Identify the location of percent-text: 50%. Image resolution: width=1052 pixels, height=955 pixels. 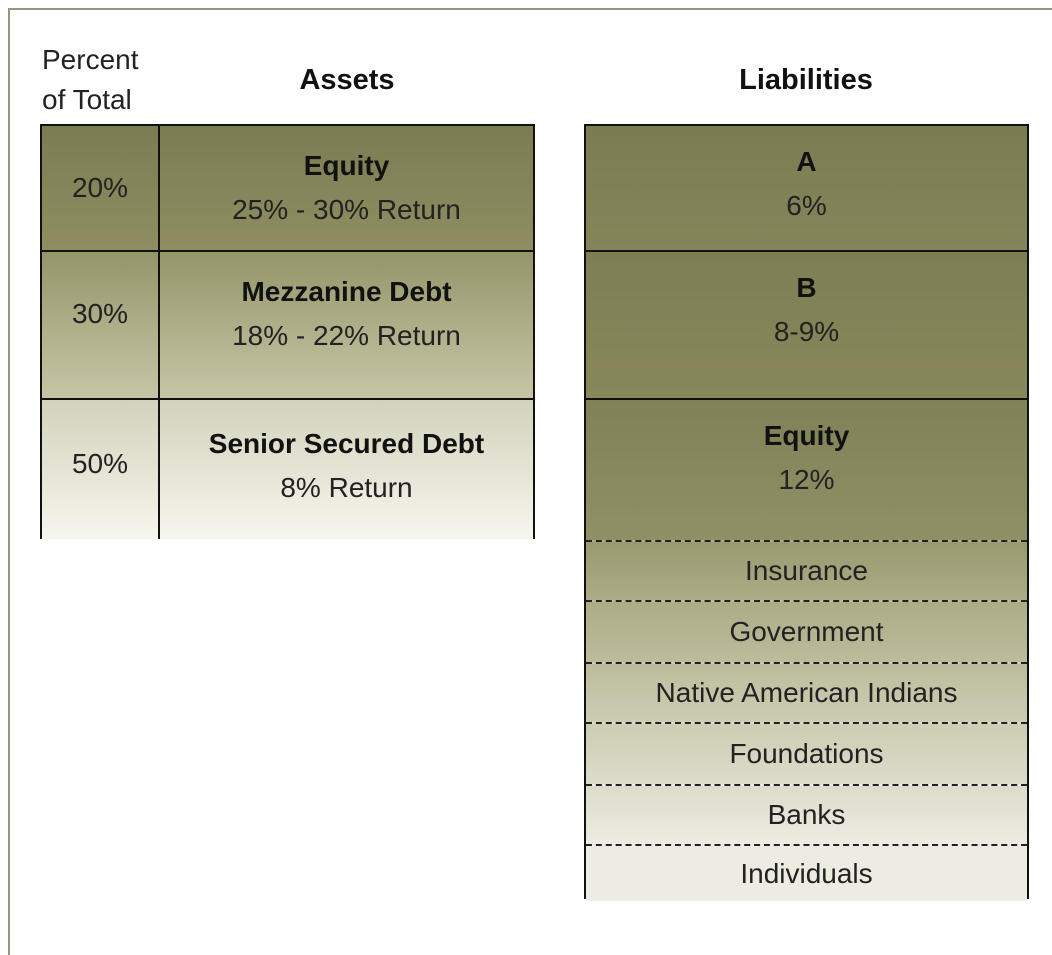
(100, 463).